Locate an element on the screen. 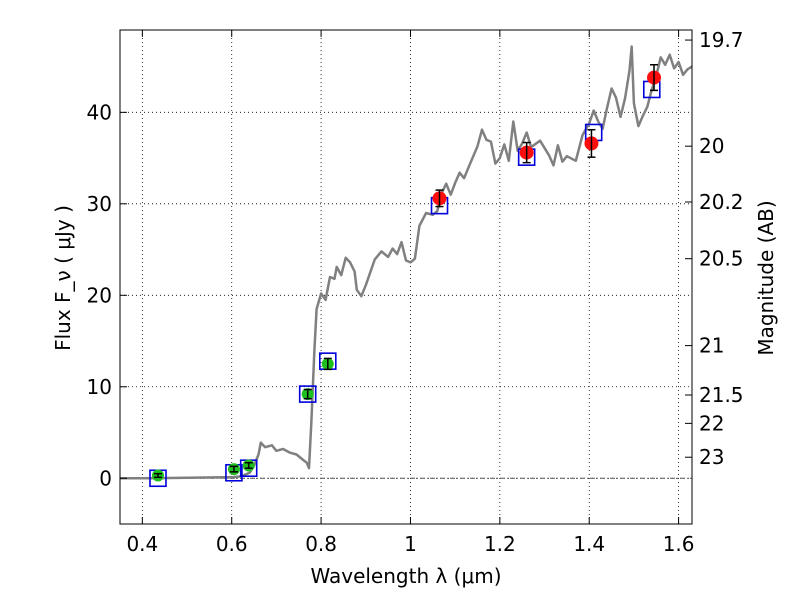  right-tick-label: 21 is located at coordinates (711, 346).